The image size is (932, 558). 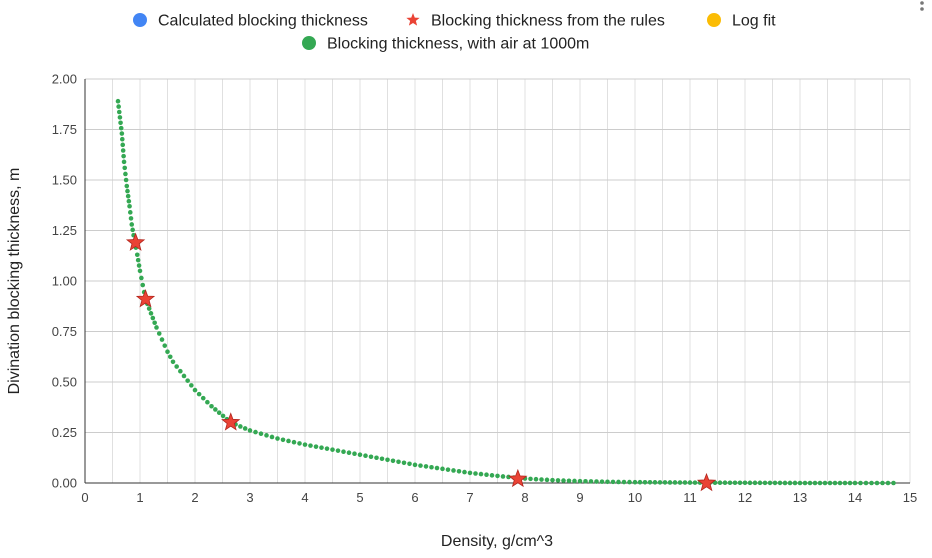 I want to click on legend-circle-marker, so click(x=140, y=20).